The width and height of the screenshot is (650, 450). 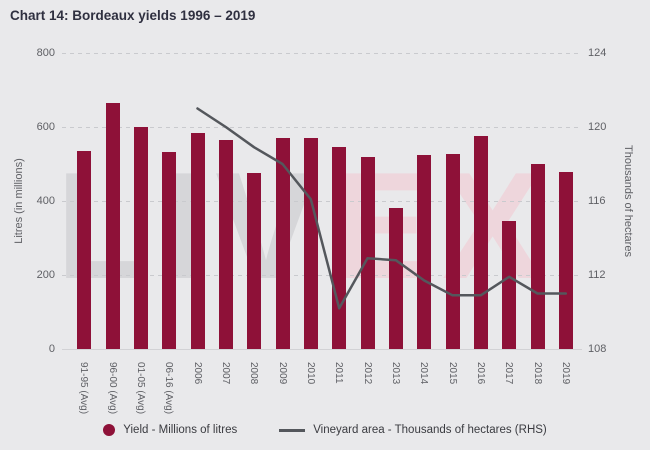 I want to click on yield-legend-marker-icon, so click(x=109, y=430).